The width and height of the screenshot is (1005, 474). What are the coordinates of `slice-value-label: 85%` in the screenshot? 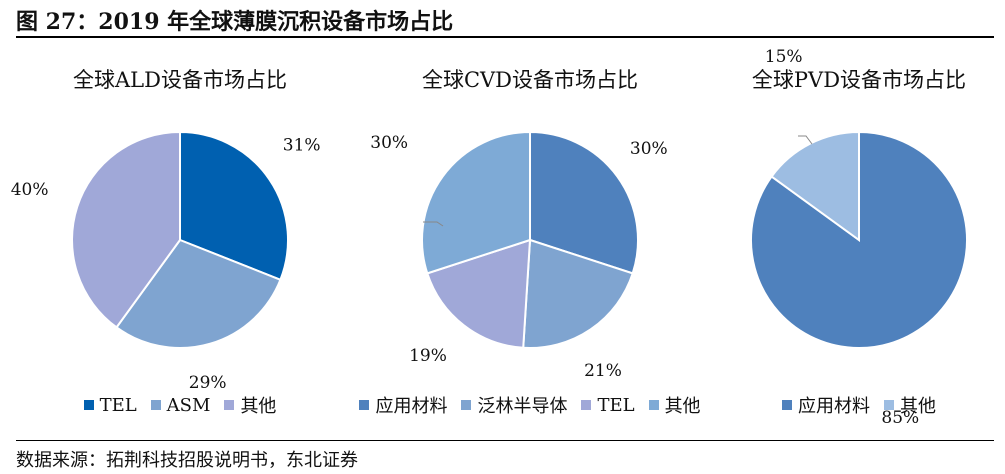 It's located at (900, 418).